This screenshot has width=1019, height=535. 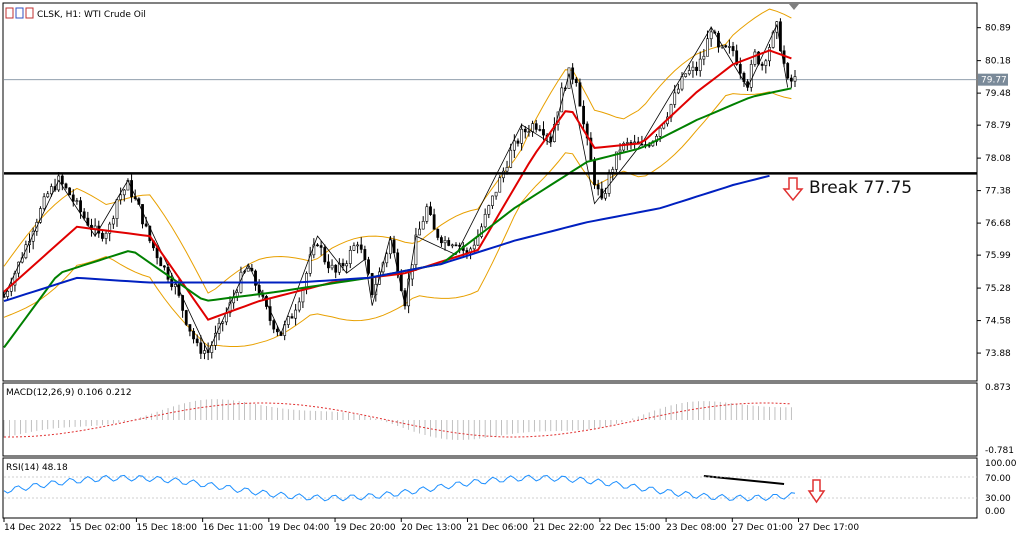 I want to click on time-tick-label: 14 Dec 2022, so click(x=33, y=528).